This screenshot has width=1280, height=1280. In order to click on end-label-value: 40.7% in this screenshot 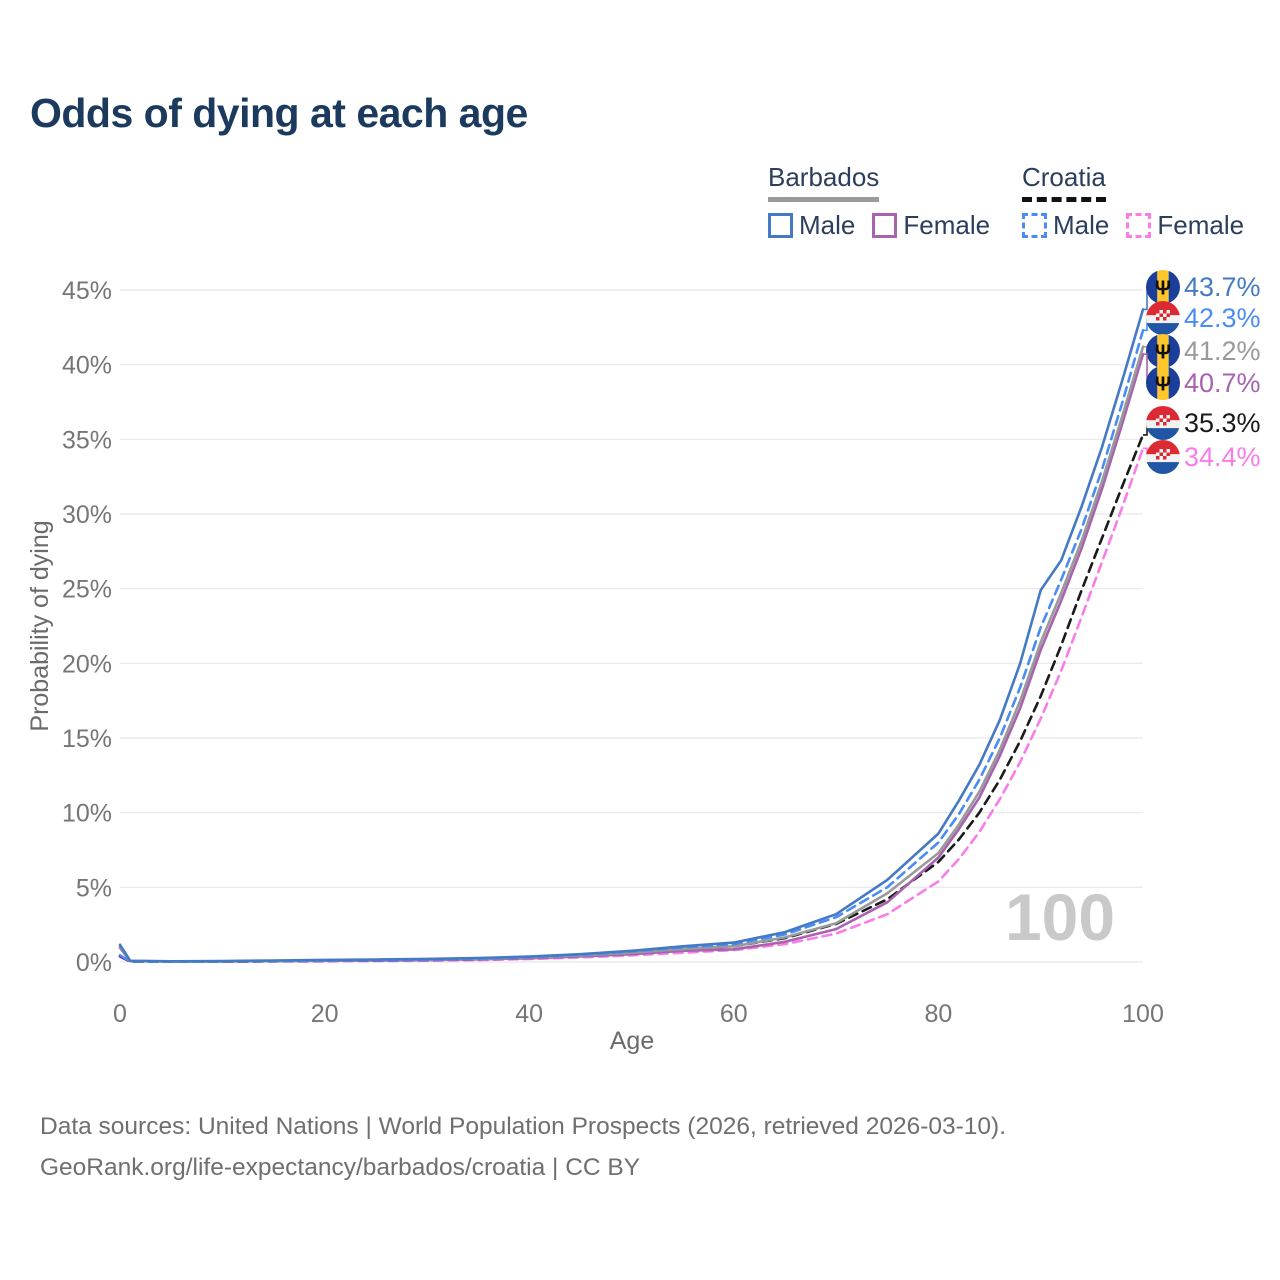, I will do `click(1222, 383)`.